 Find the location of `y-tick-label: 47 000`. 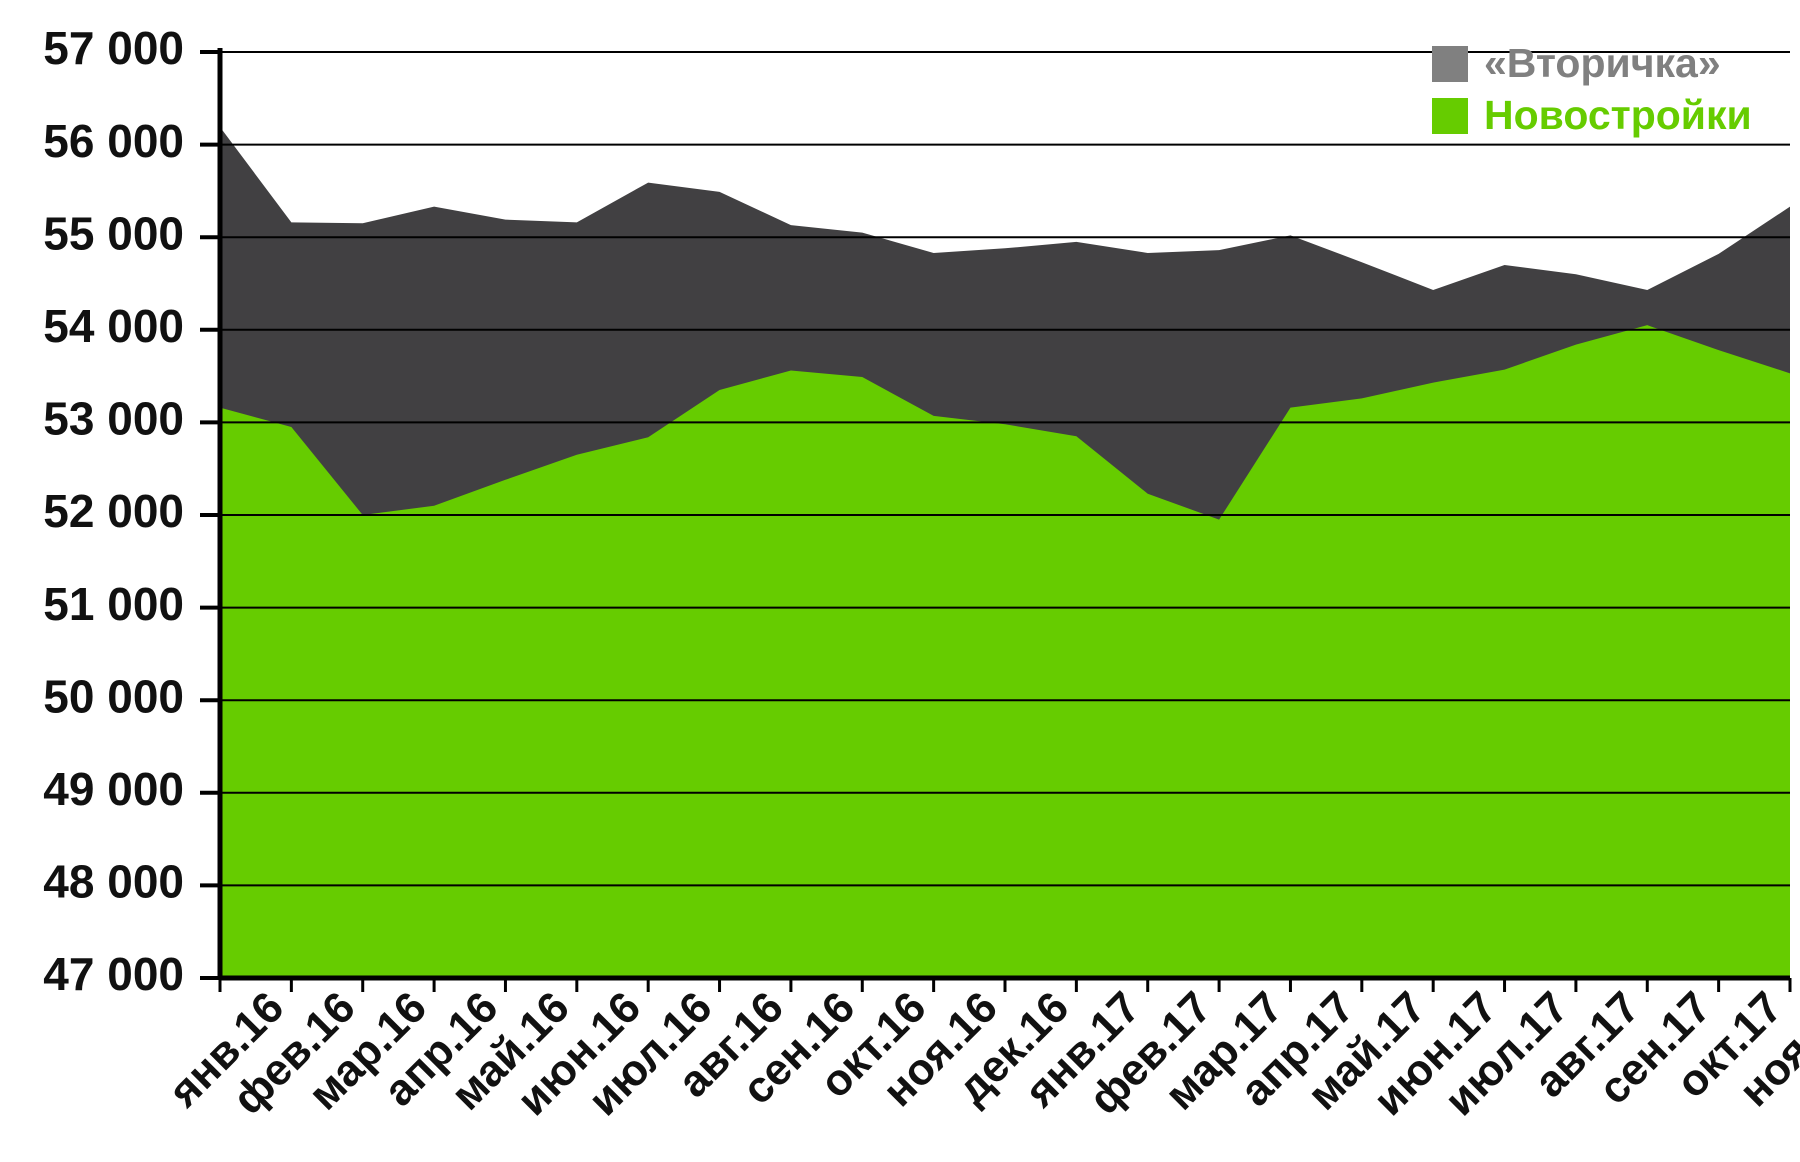

y-tick-label: 47 000 is located at coordinates (113, 974).